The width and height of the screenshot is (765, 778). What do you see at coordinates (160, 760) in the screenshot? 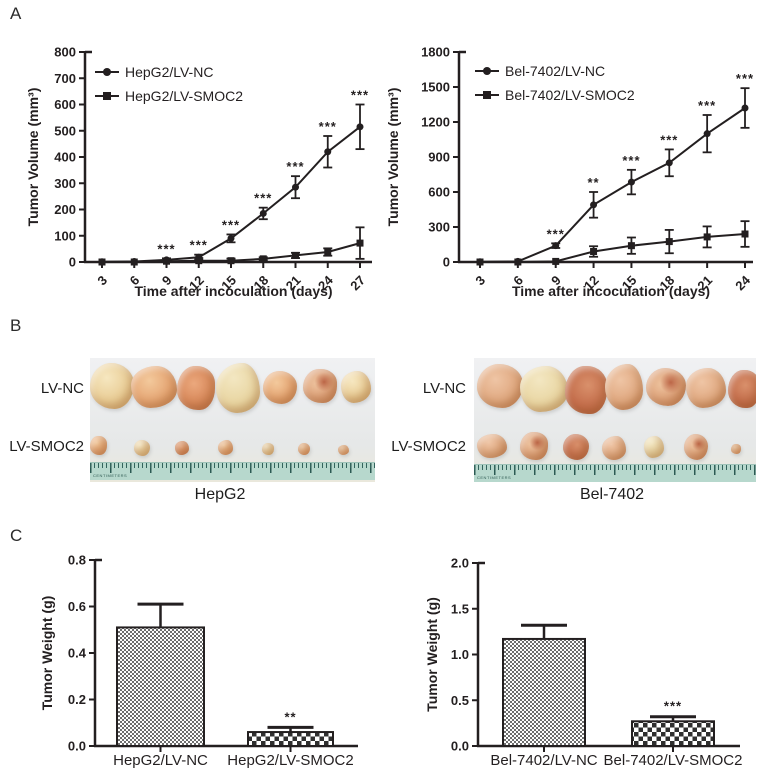
I see `cat-label: HepG2/LV-NC` at bounding box center [160, 760].